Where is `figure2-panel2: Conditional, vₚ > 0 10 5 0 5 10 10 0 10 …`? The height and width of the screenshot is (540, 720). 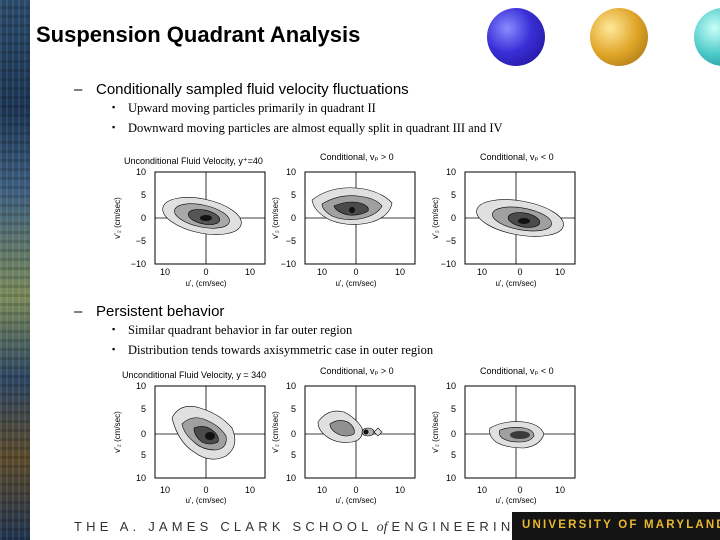
figure2-panel2: Conditional, vₚ > 0 10 5 0 5 10 10 0 10 … is located at coordinates (343, 435).